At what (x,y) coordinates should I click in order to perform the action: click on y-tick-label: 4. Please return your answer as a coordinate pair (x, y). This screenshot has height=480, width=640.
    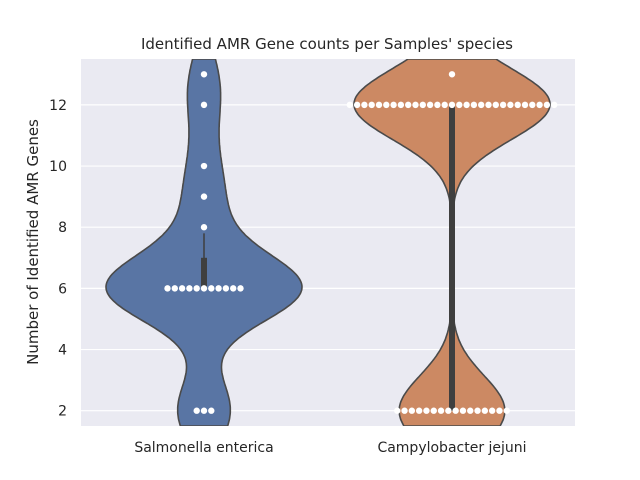
    Looking at the image, I should click on (62, 351).